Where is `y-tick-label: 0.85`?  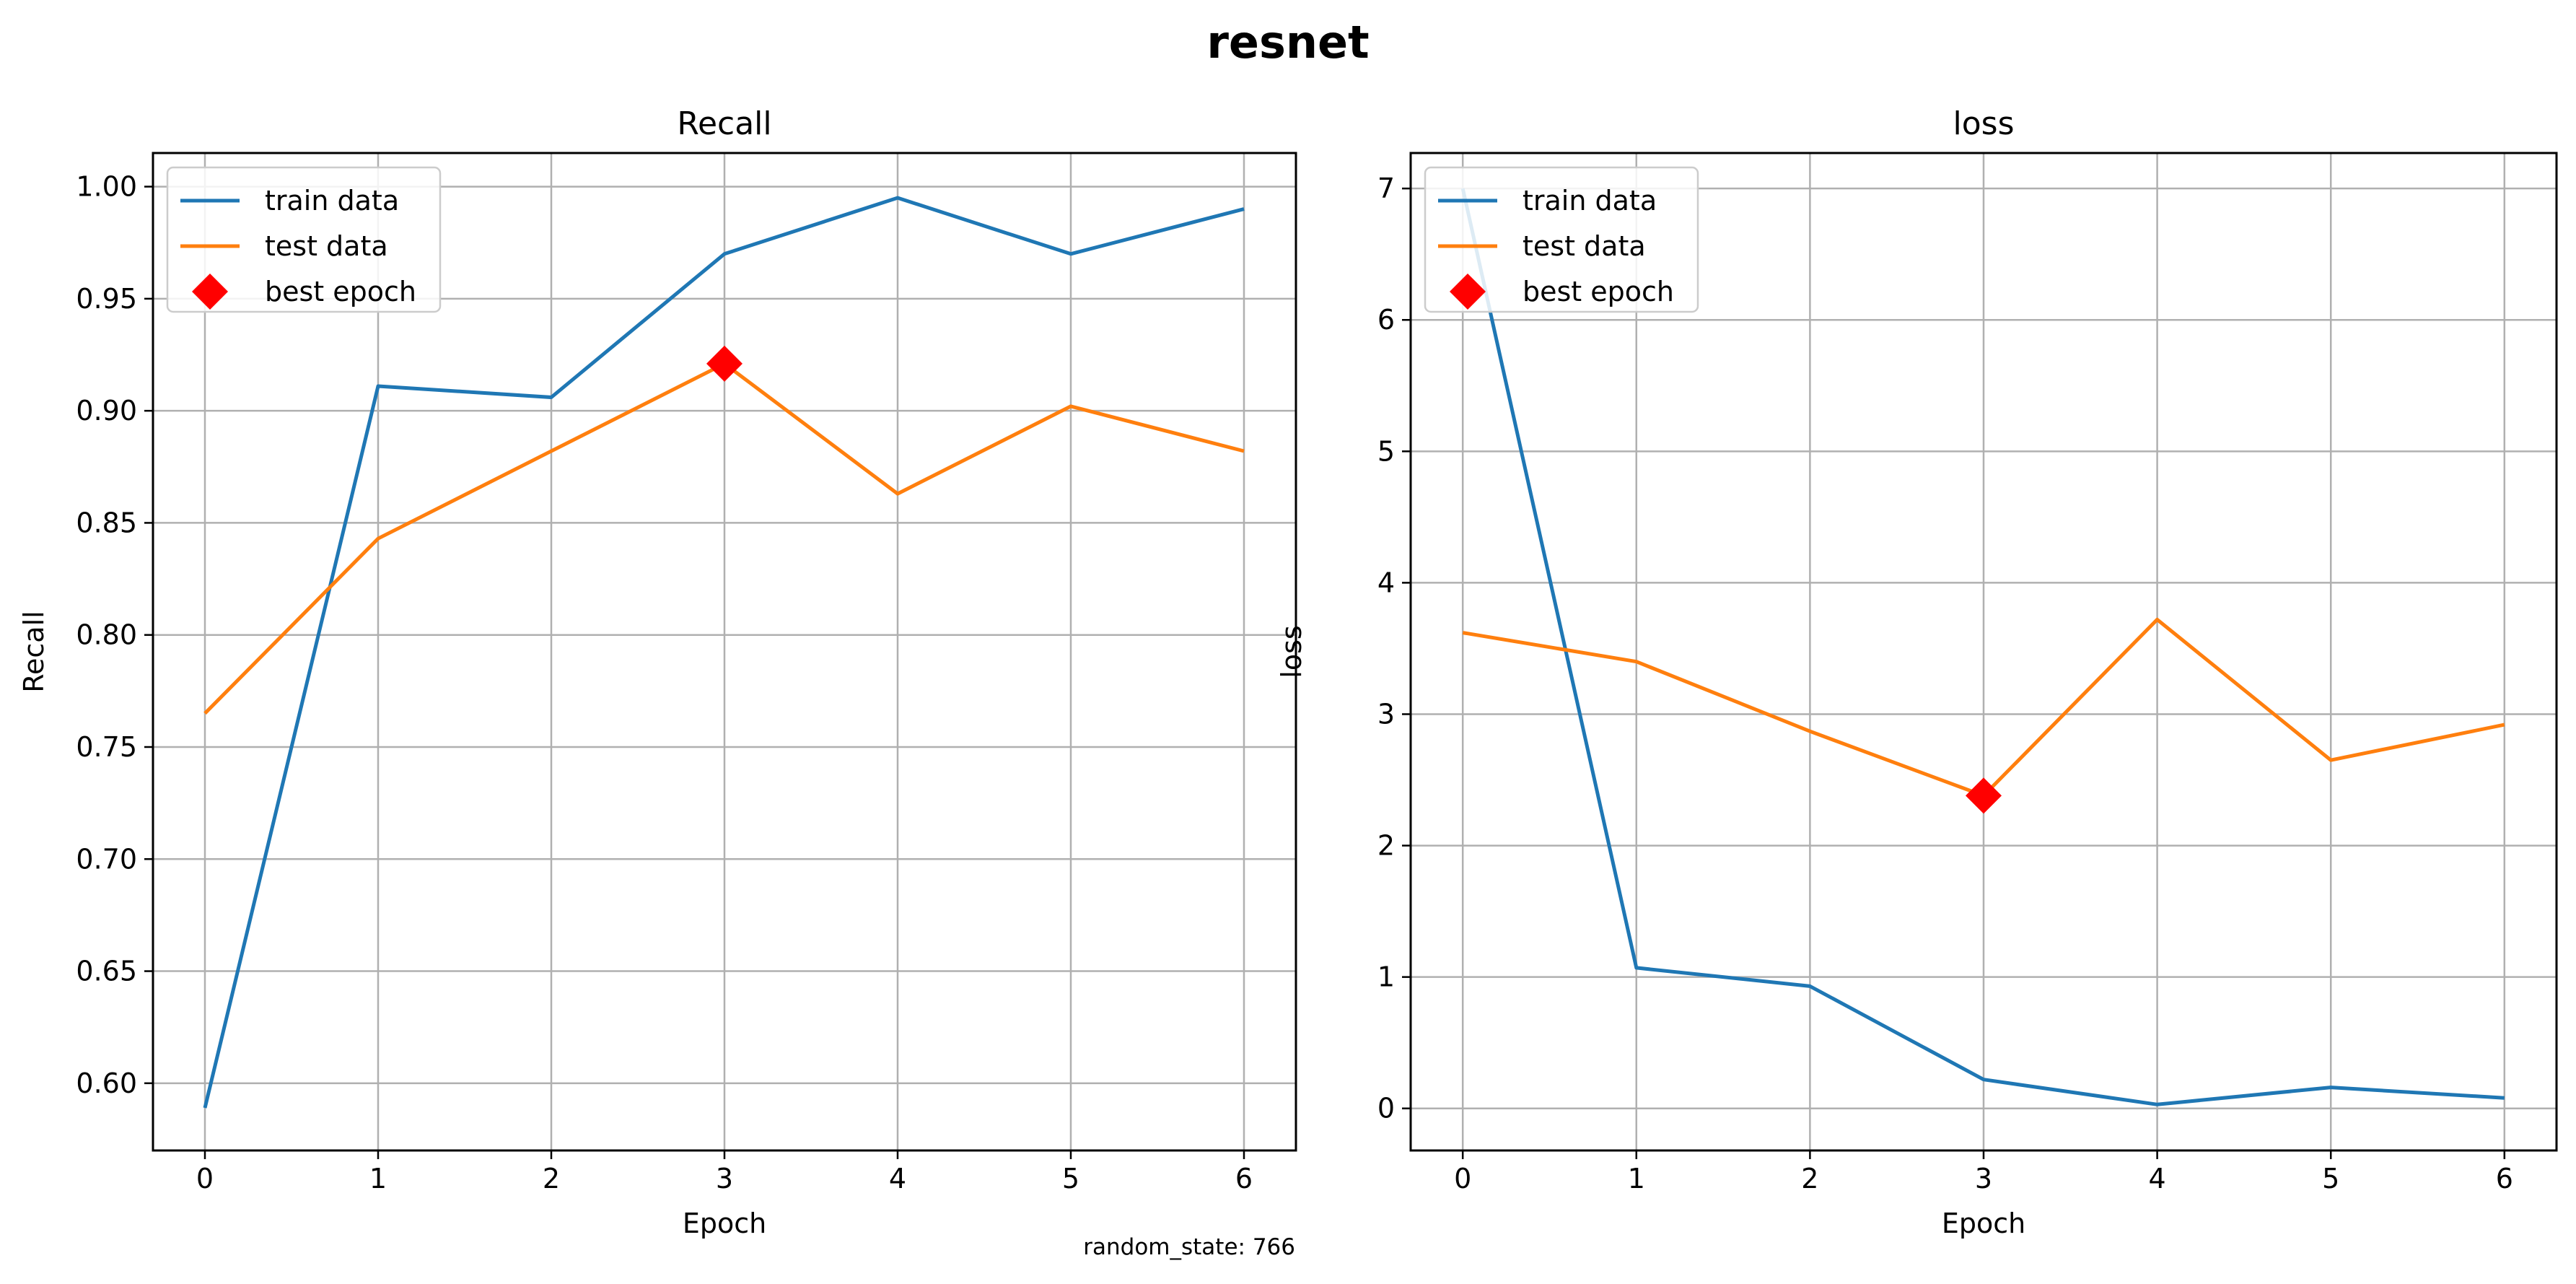
y-tick-label: 0.85 is located at coordinates (107, 522).